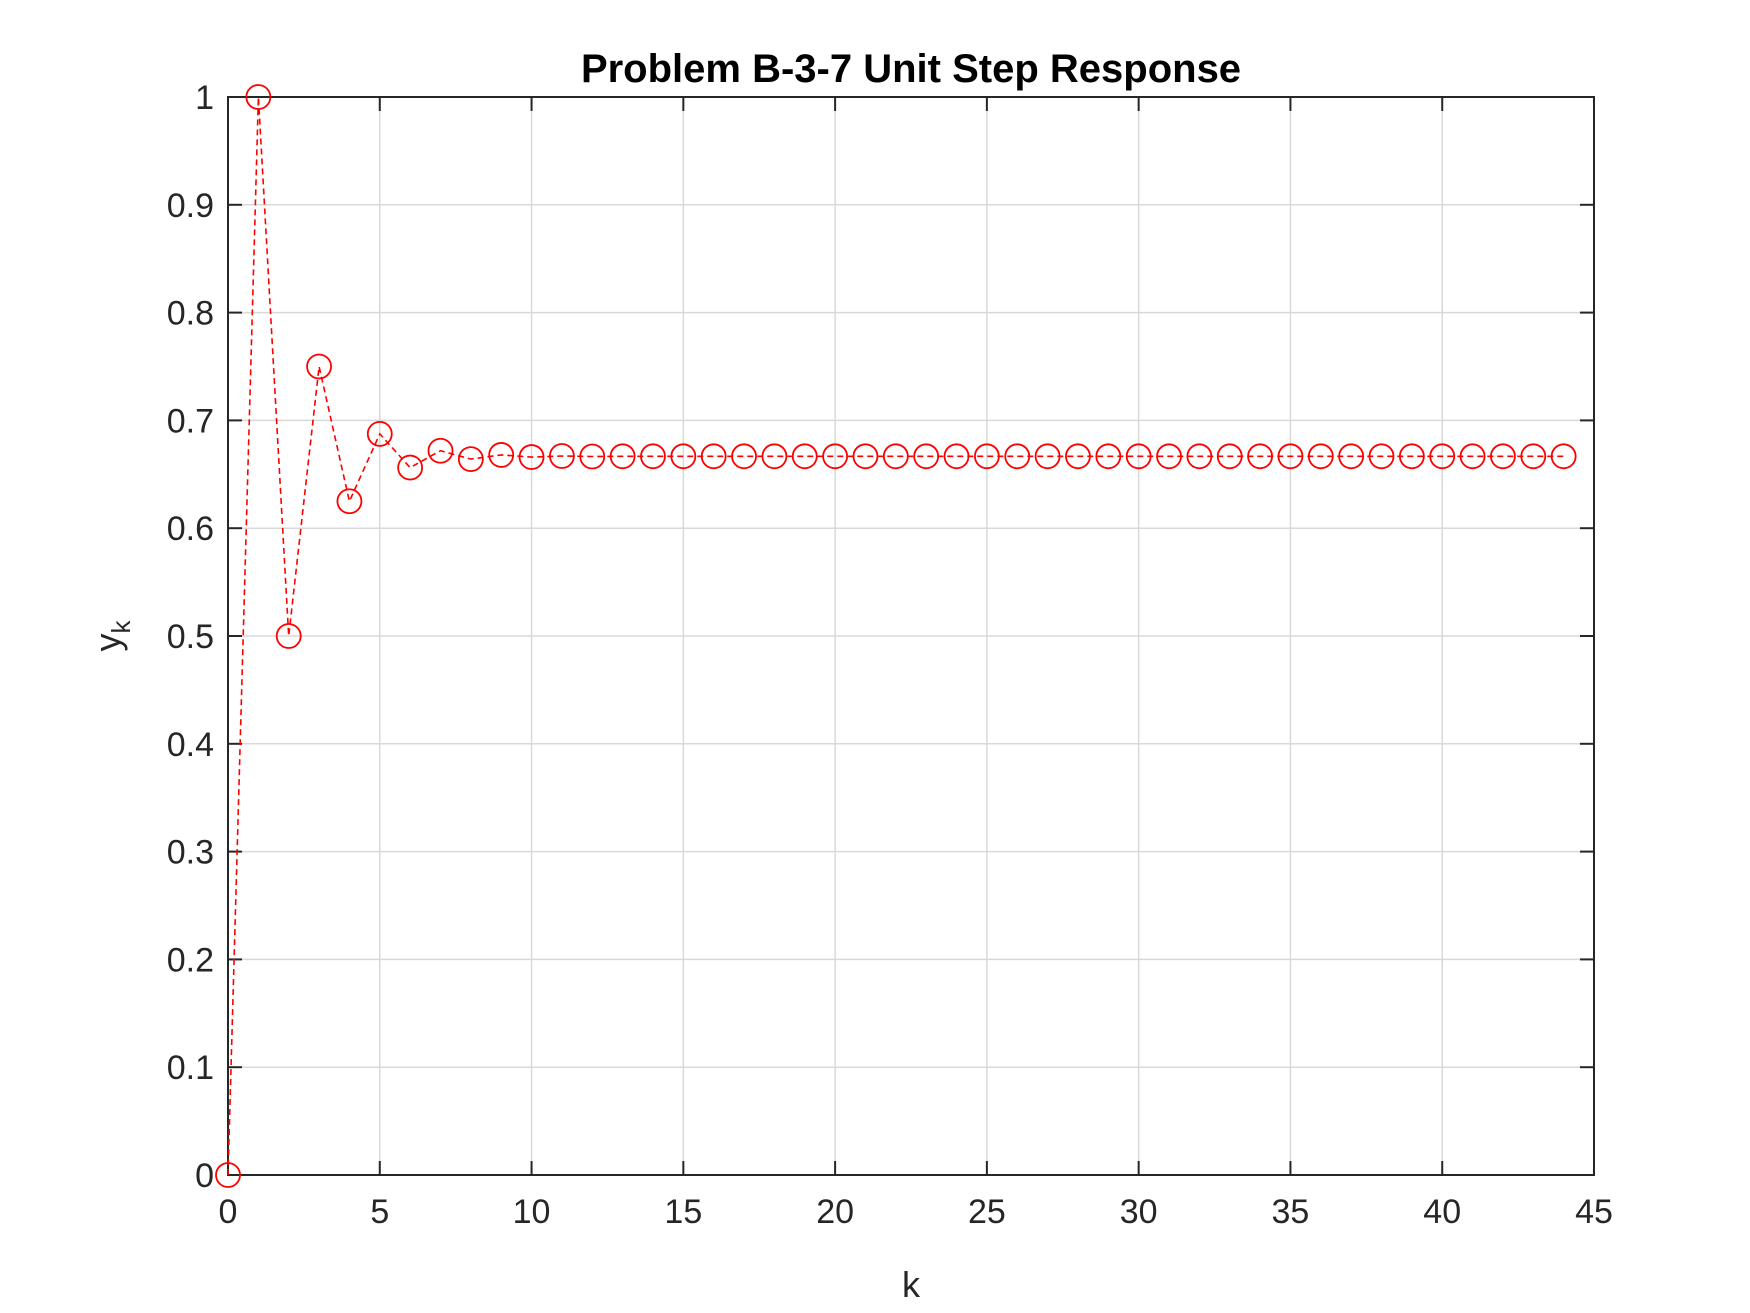 This screenshot has height=1313, width=1750. Describe the element at coordinates (190, 1068) in the screenshot. I see `y-tick-label: 0.1` at that location.